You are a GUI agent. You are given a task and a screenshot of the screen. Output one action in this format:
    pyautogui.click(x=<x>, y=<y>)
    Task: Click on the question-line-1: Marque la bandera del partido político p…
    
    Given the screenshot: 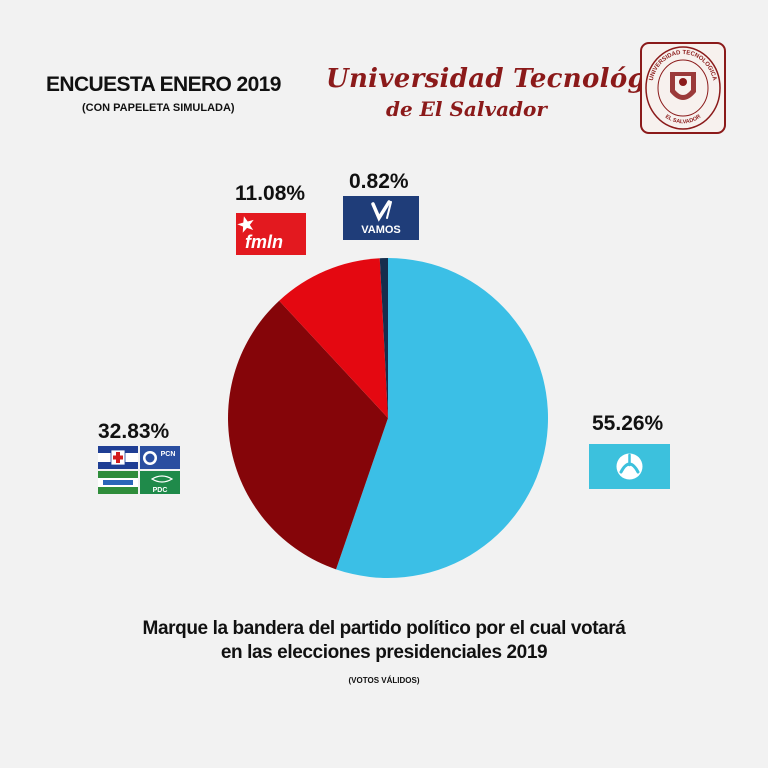 What is the action you would take?
    pyautogui.click(x=384, y=628)
    